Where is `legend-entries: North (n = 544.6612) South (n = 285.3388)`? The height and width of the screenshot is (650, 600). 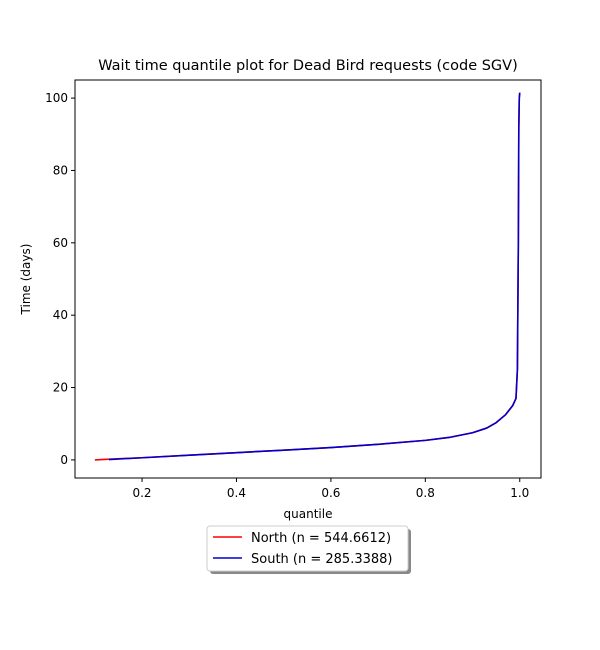
legend-entries: North (n = 544.6612) South (n = 285.3388) is located at coordinates (302, 549).